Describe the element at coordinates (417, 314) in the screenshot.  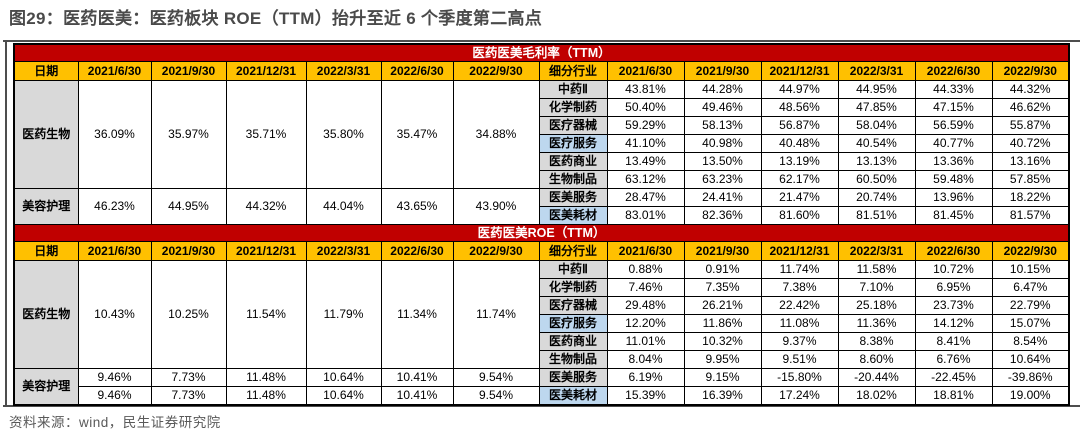
I see `value-cell: 11.34%` at that location.